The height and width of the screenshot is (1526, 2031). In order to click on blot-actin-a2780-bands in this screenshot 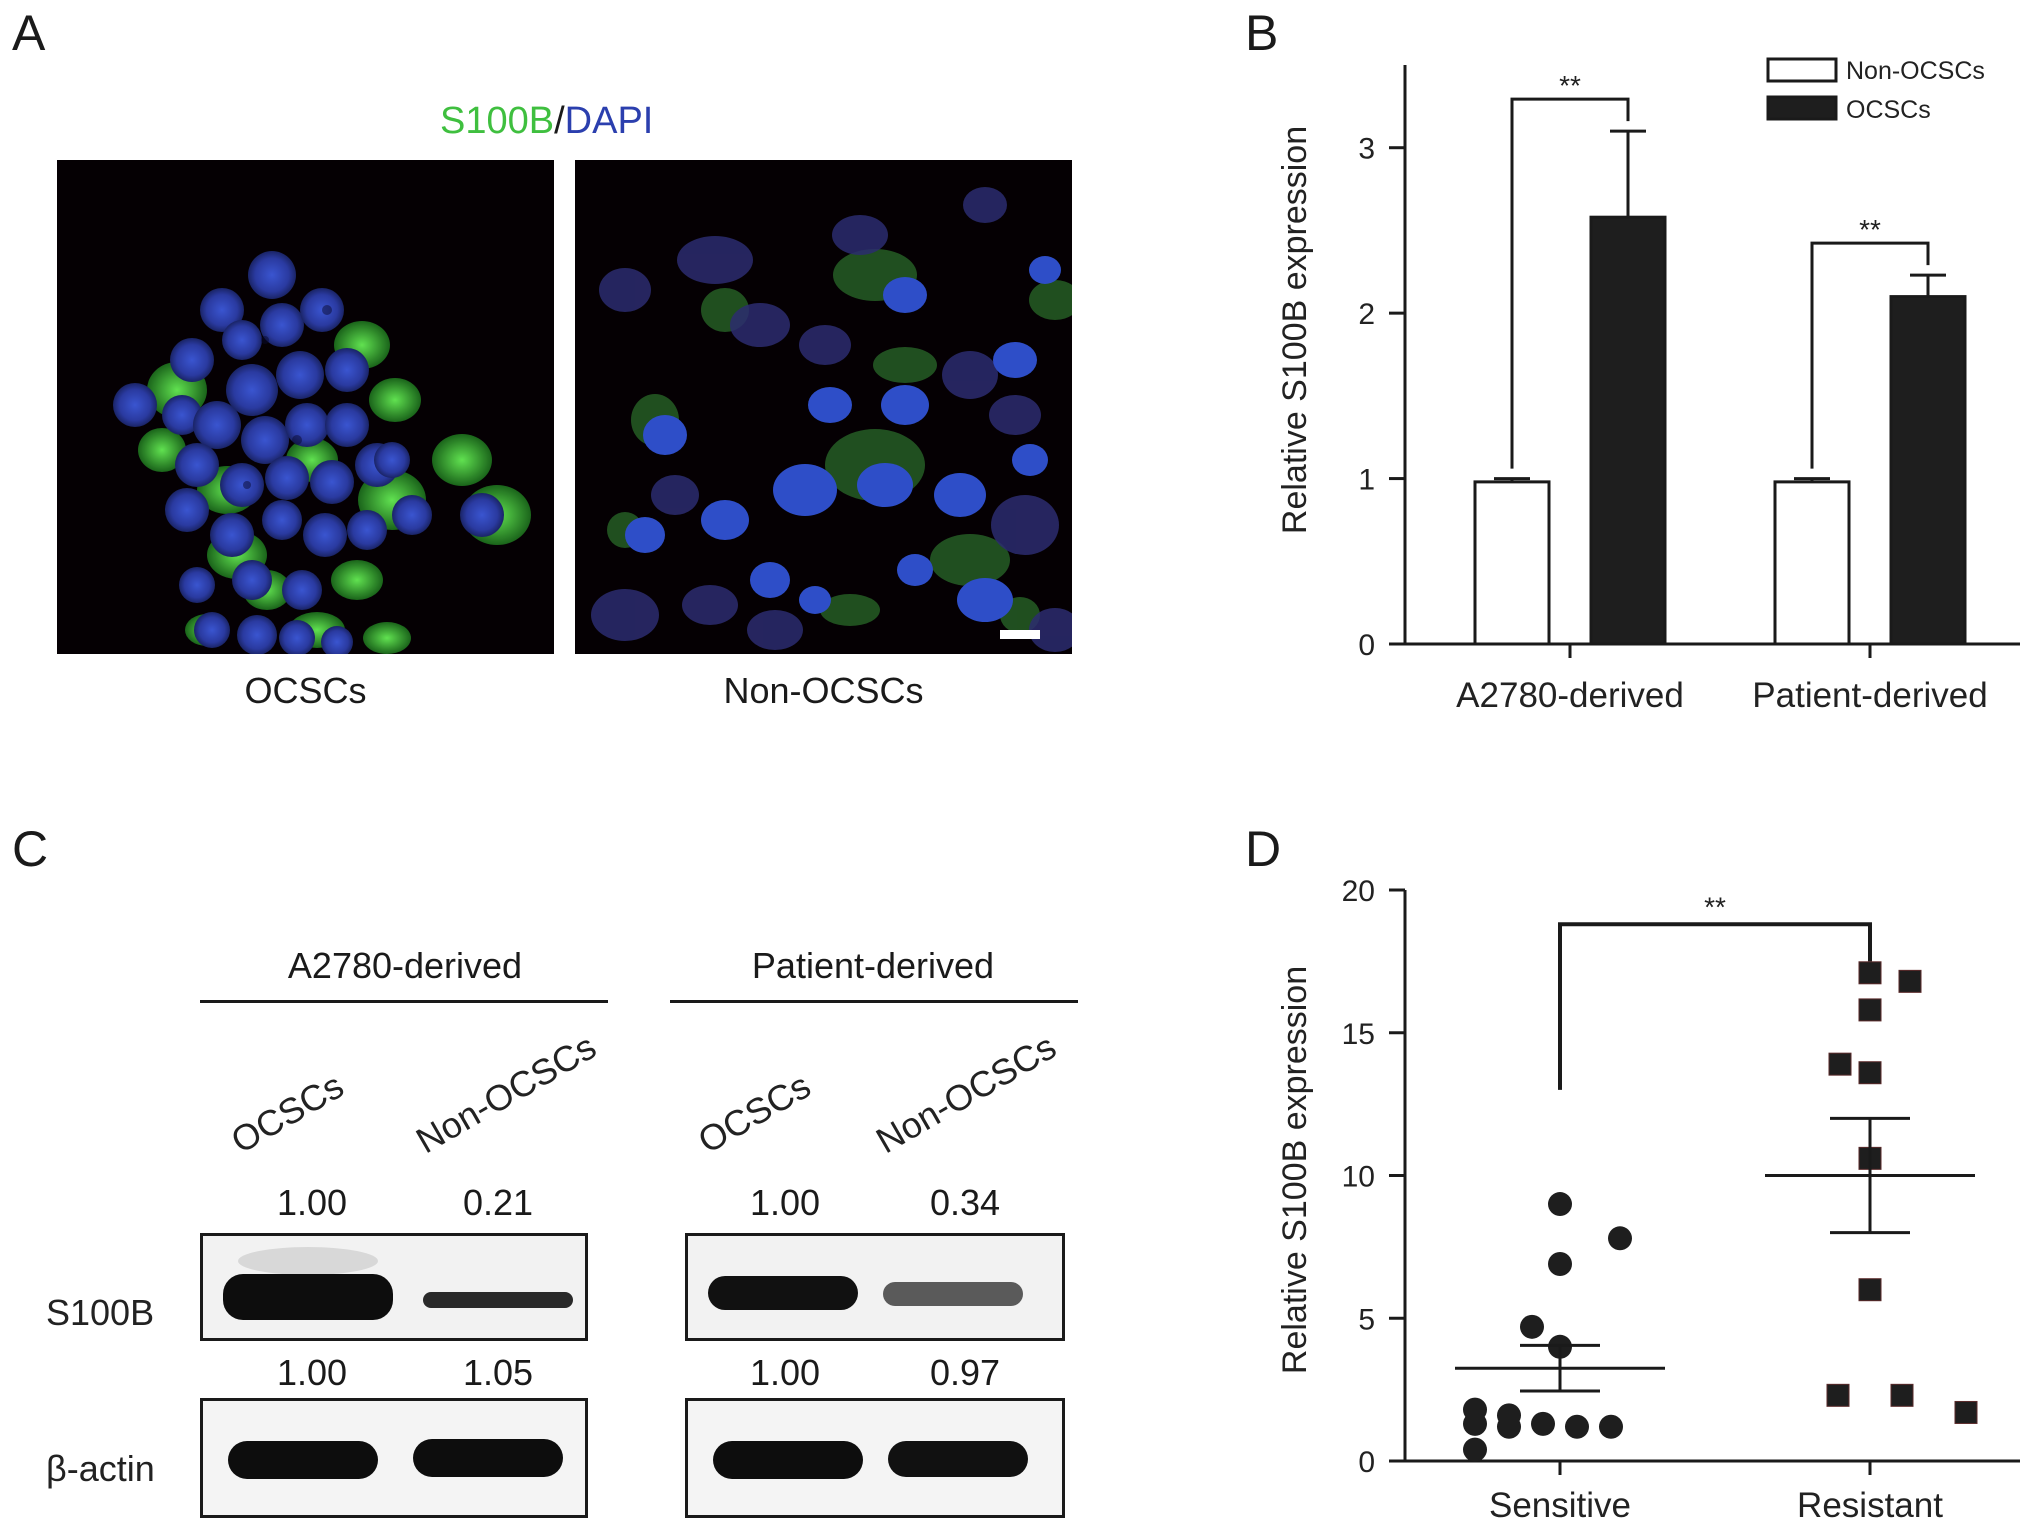, I will do `click(395, 1459)`.